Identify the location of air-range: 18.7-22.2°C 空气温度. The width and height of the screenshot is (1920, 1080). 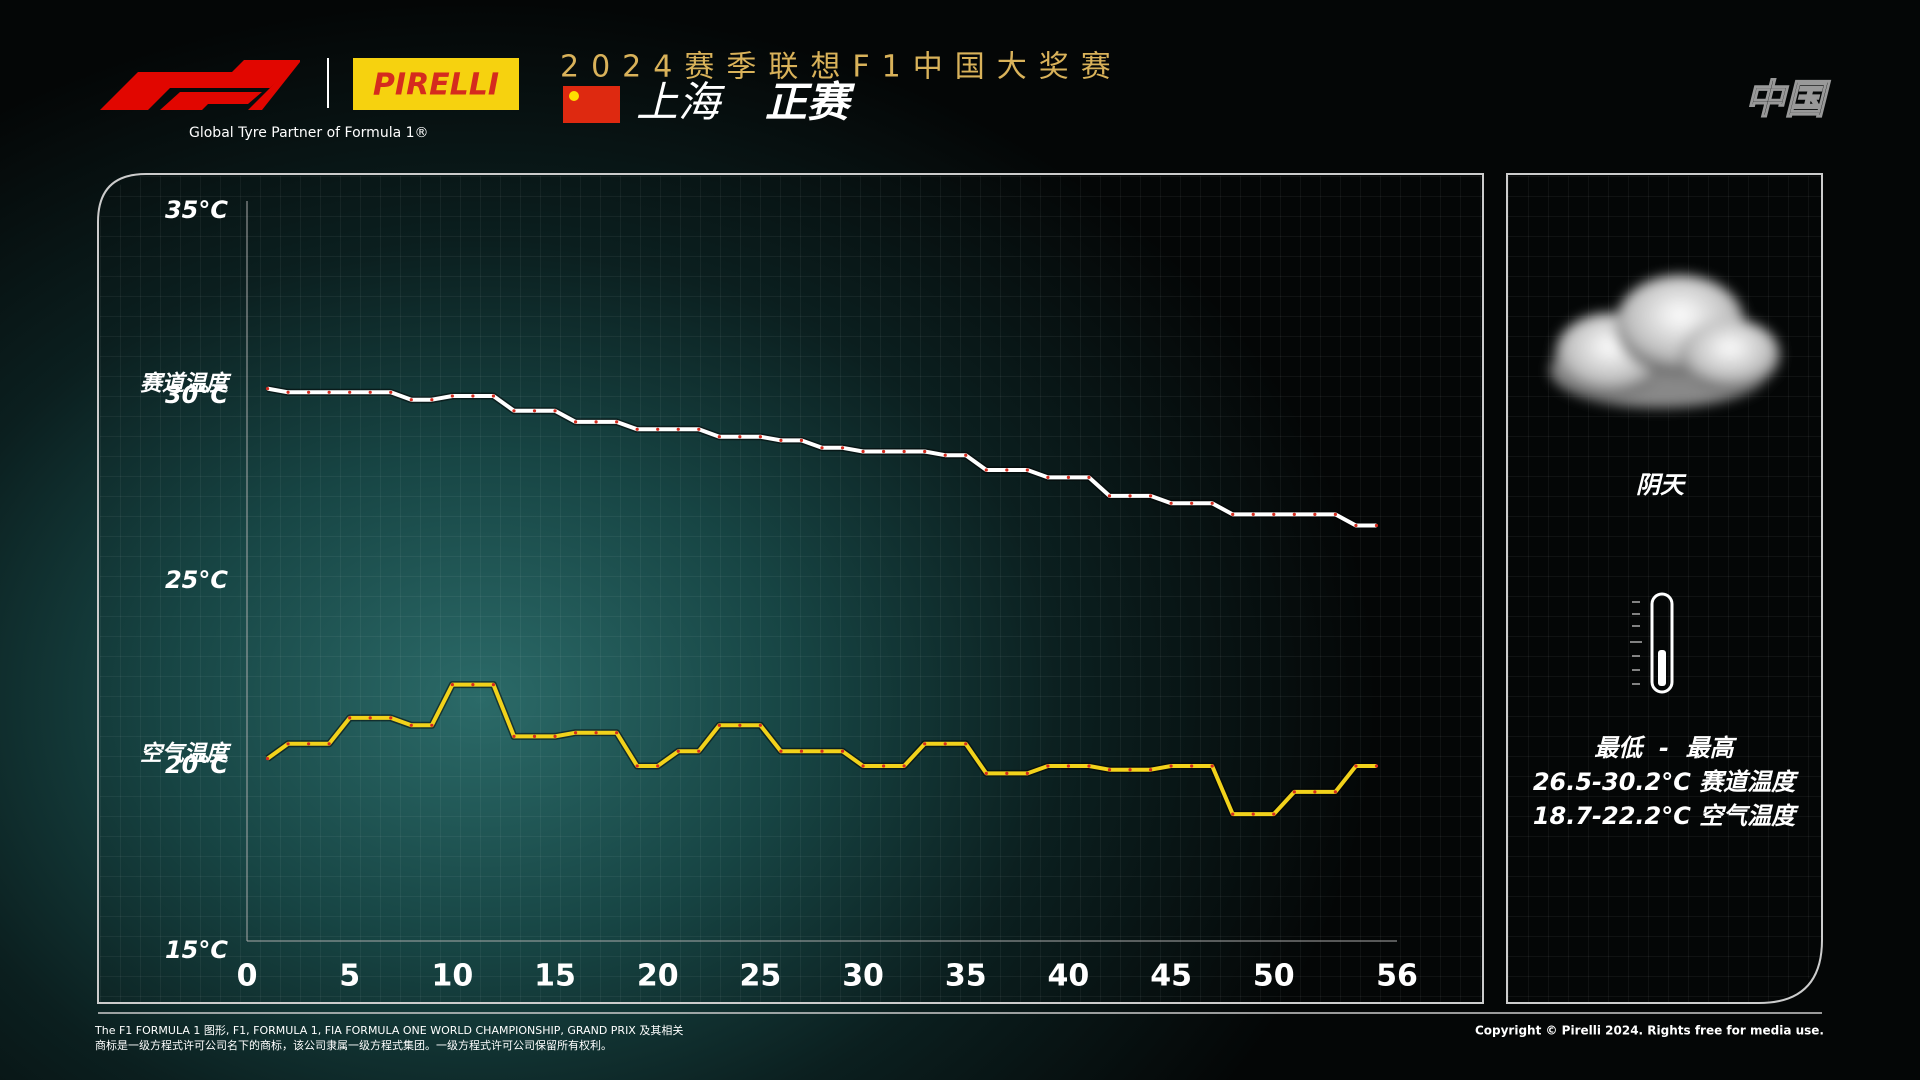
(1666, 816).